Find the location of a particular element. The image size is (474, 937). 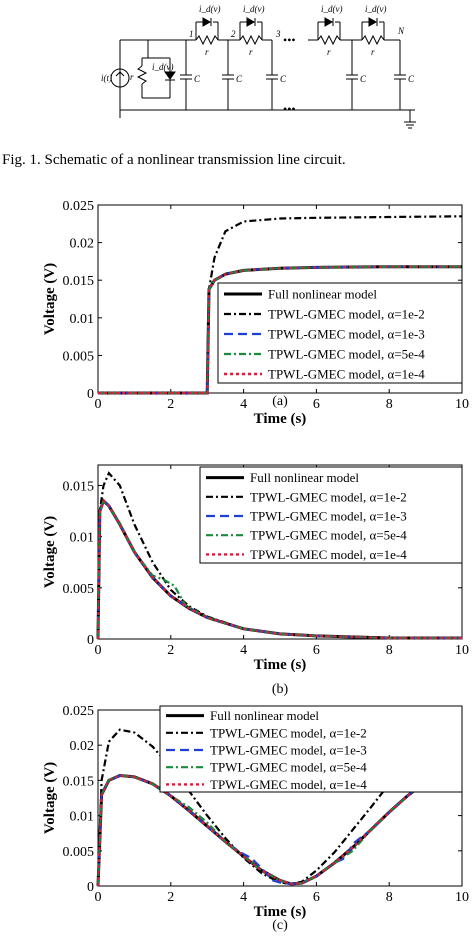

diode-label-shunt: i_d(v) is located at coordinates (163, 67).